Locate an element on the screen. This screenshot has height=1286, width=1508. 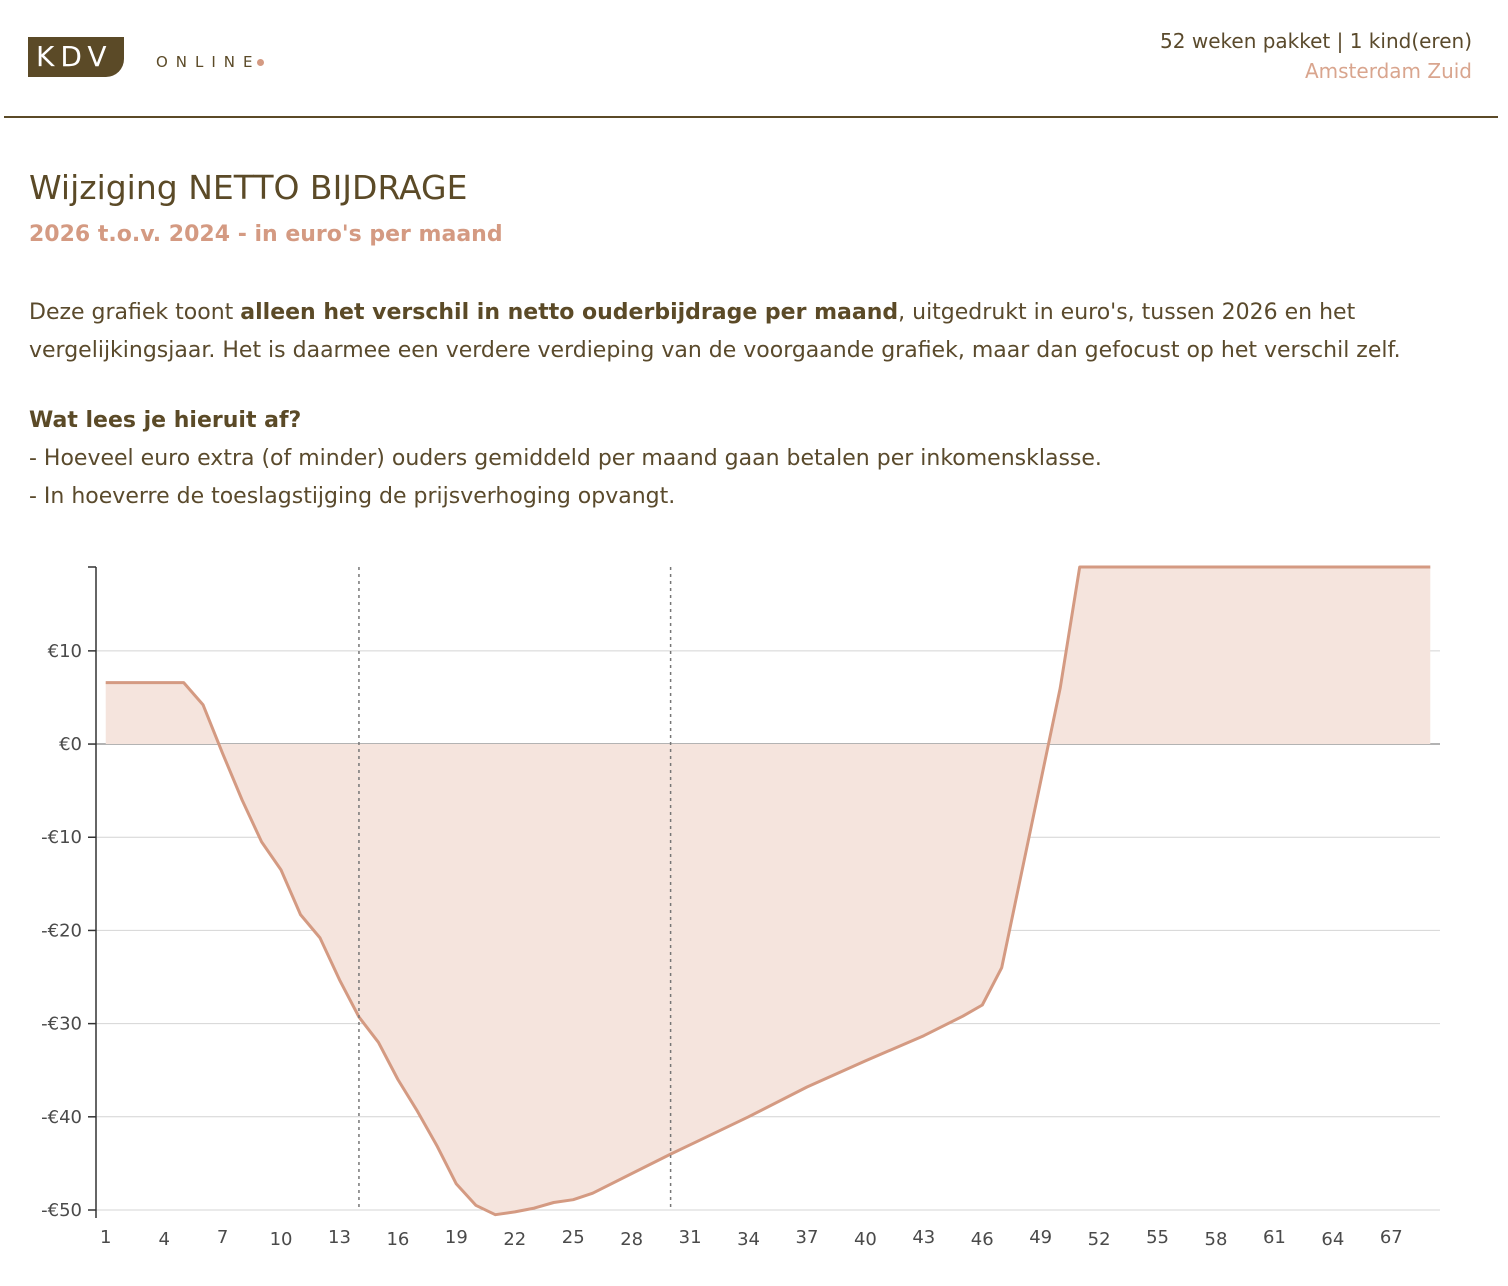
x-tick-label: 67 is located at coordinates (1391, 1237).